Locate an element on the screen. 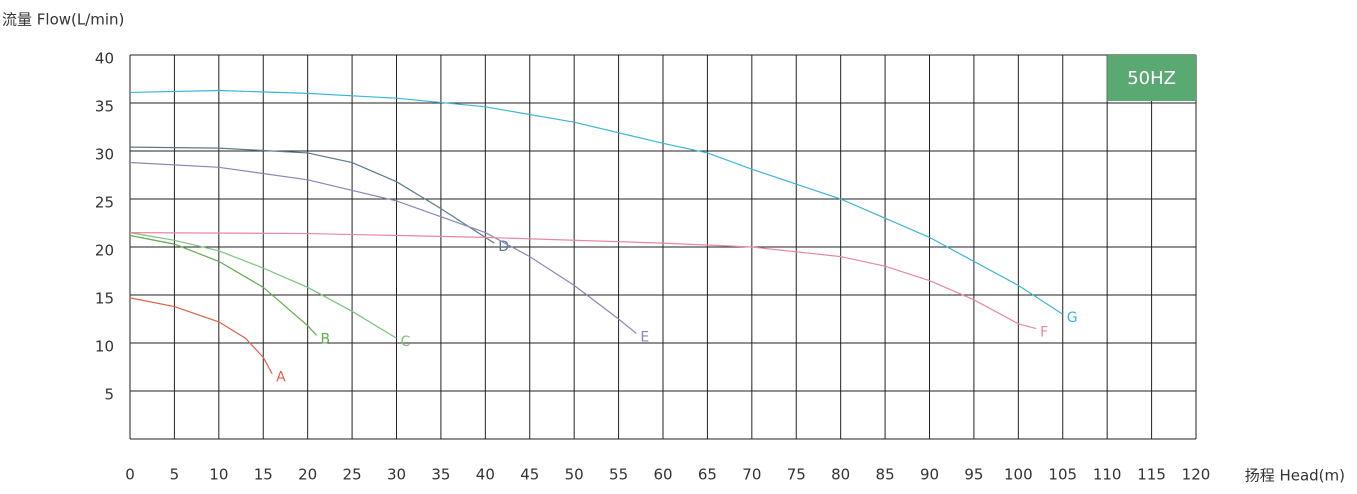 The height and width of the screenshot is (494, 1357). x-tick-label: 15 is located at coordinates (263, 475).